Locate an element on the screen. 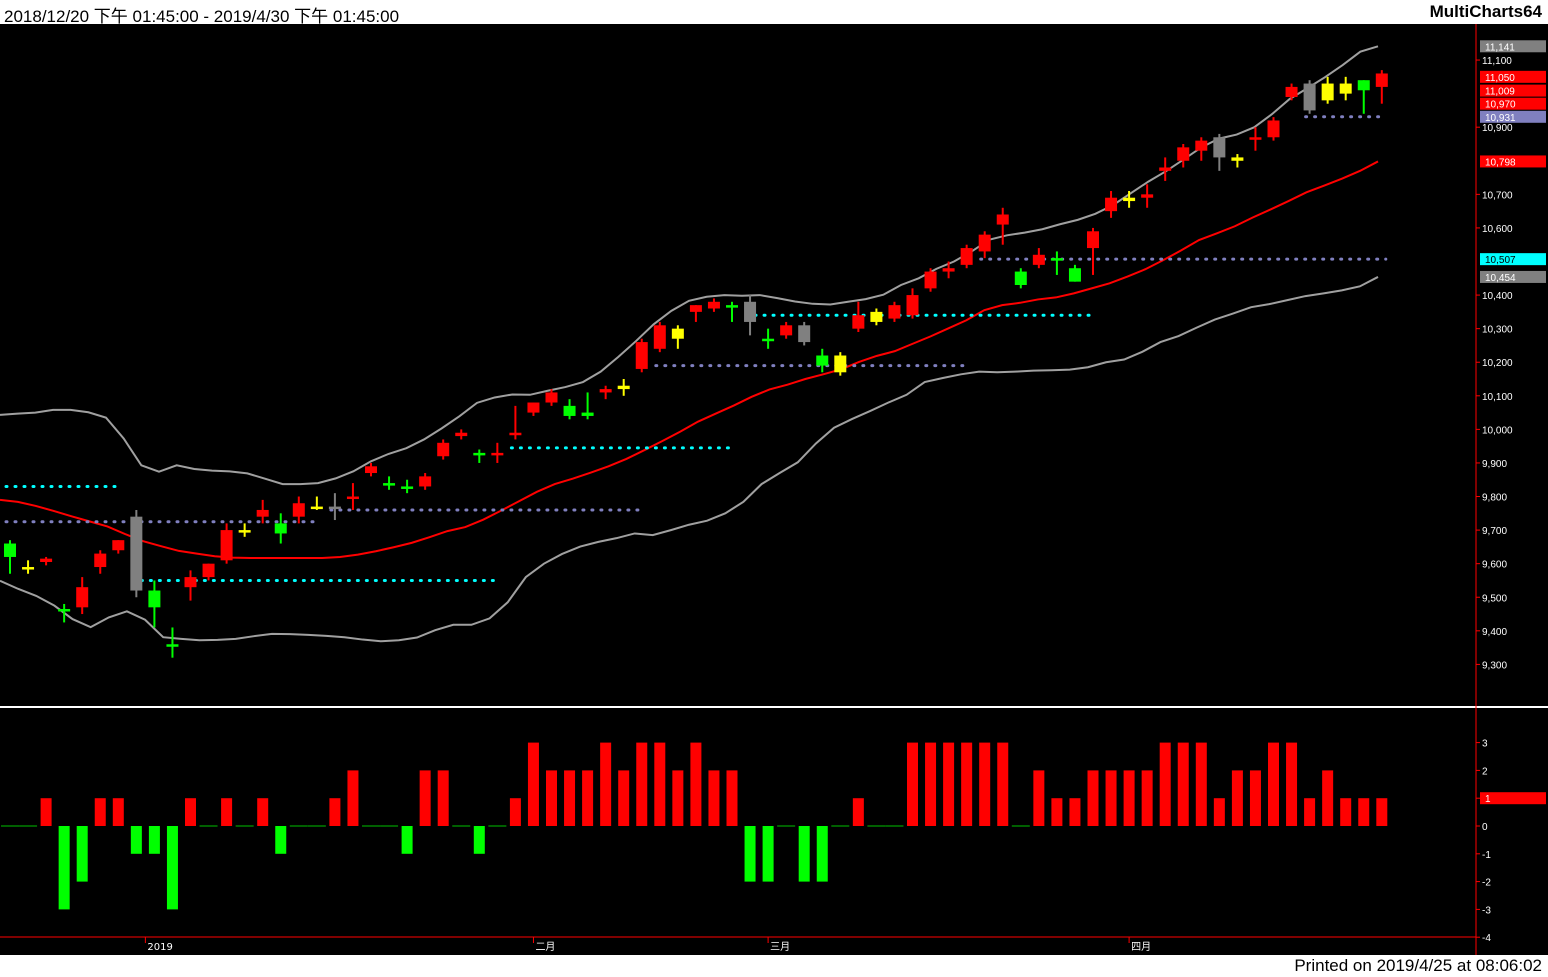 The image size is (1548, 977). hist-tick-label: -1 is located at coordinates (1486, 855).